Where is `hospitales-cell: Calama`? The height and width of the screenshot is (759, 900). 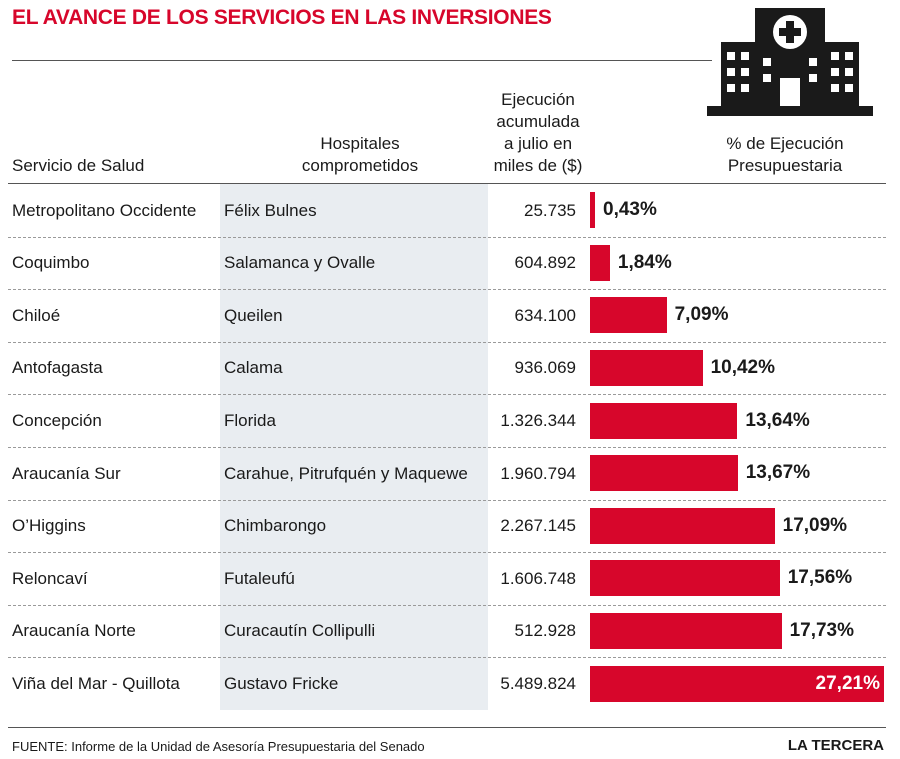
hospitales-cell: Calama is located at coordinates (253, 368).